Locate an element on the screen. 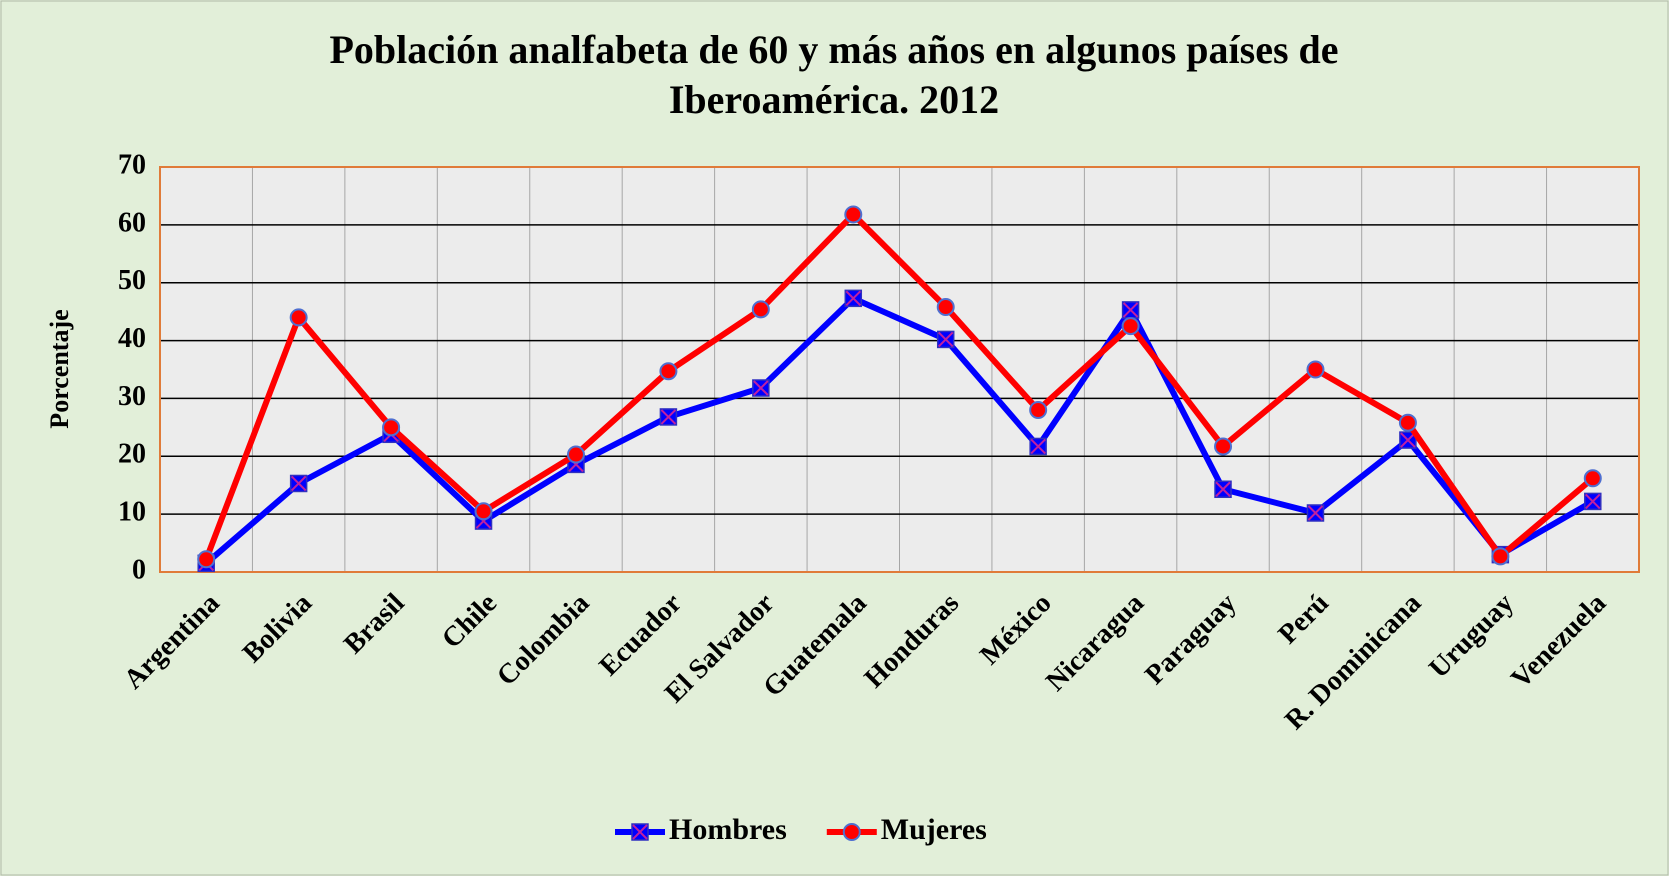 This screenshot has width=1669, height=876. y-tick-label: 60 is located at coordinates (132, 222).